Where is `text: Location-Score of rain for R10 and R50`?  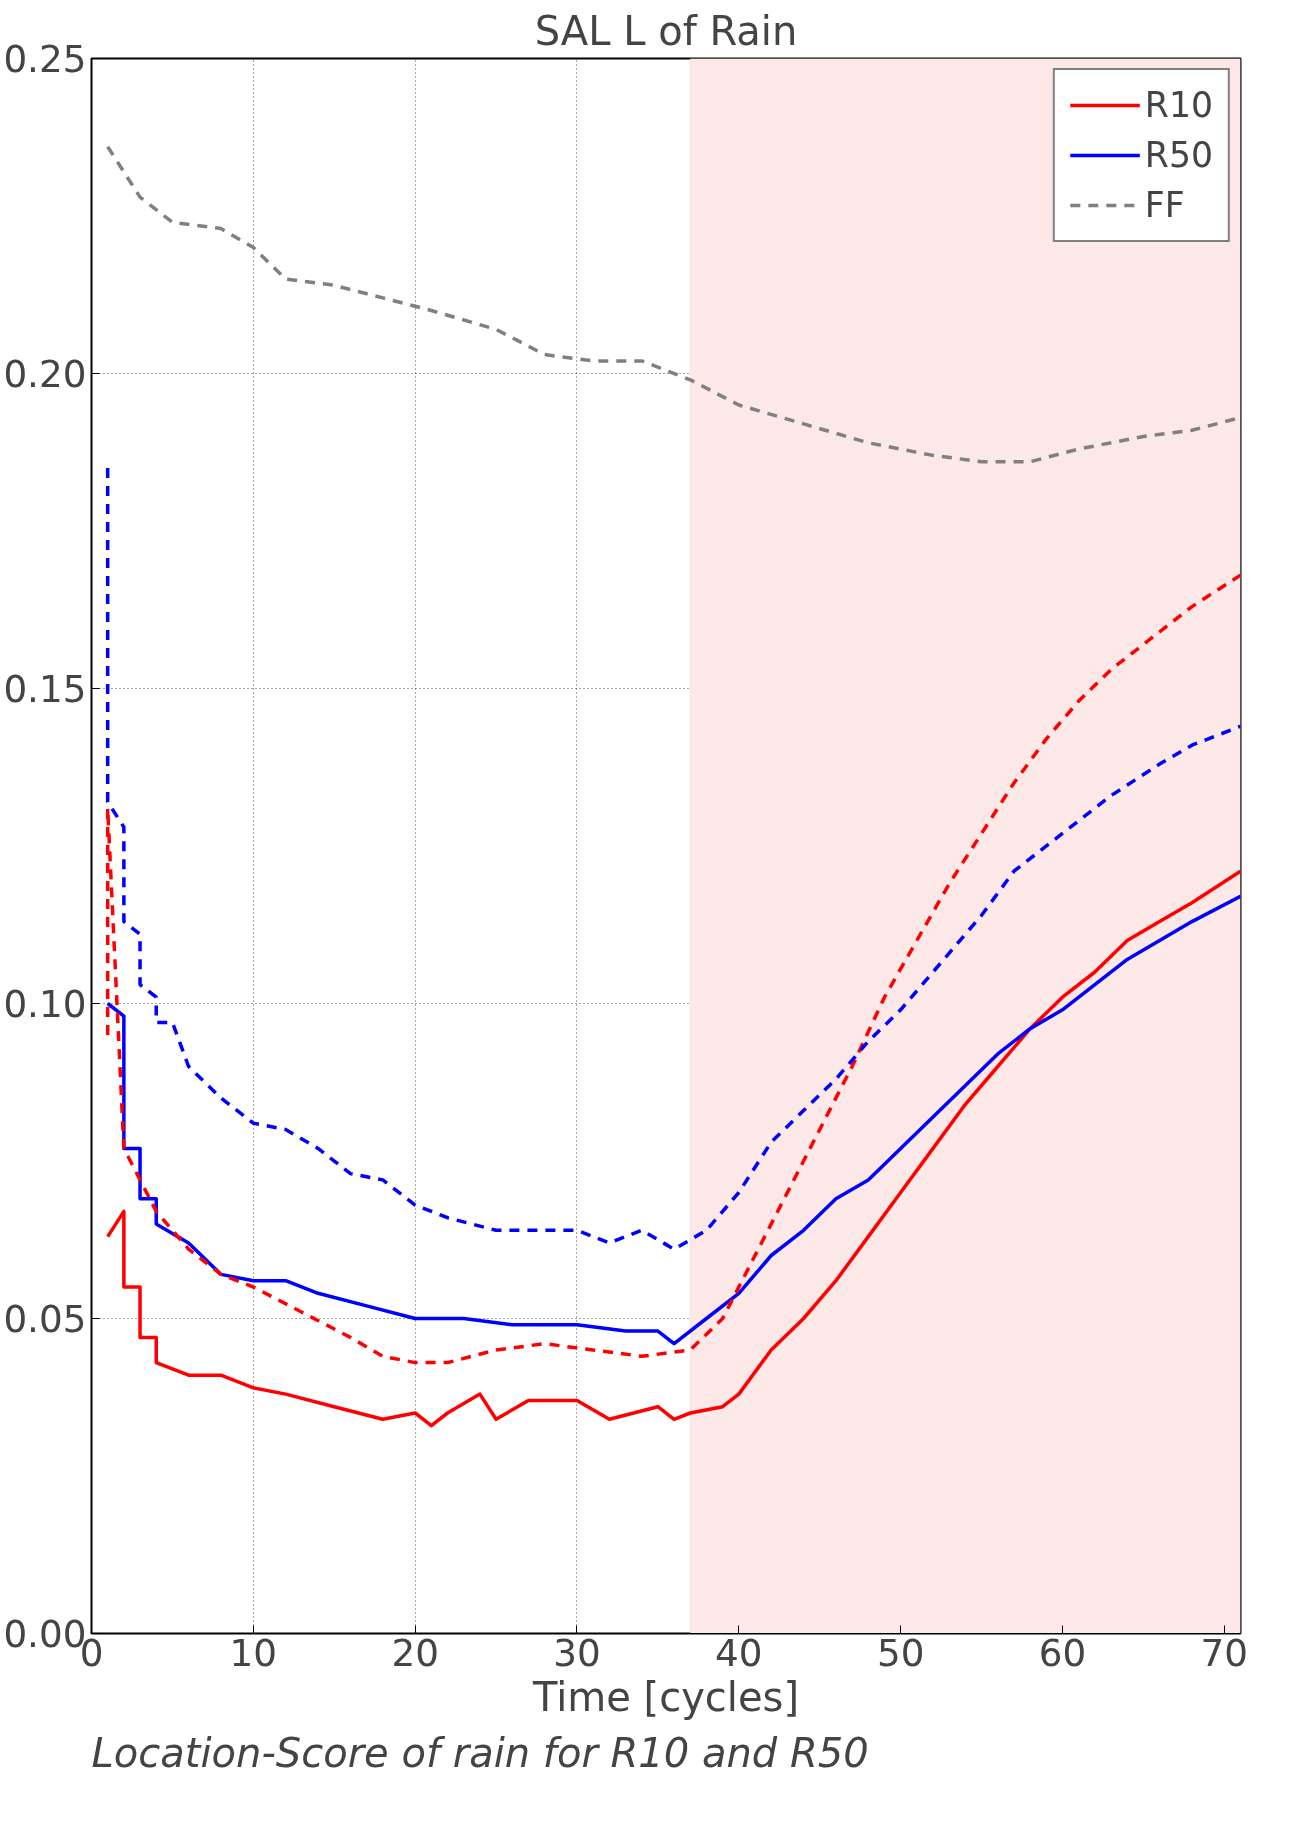 text: Location-Score of rain for R10 and R50 is located at coordinates (480, 1752).